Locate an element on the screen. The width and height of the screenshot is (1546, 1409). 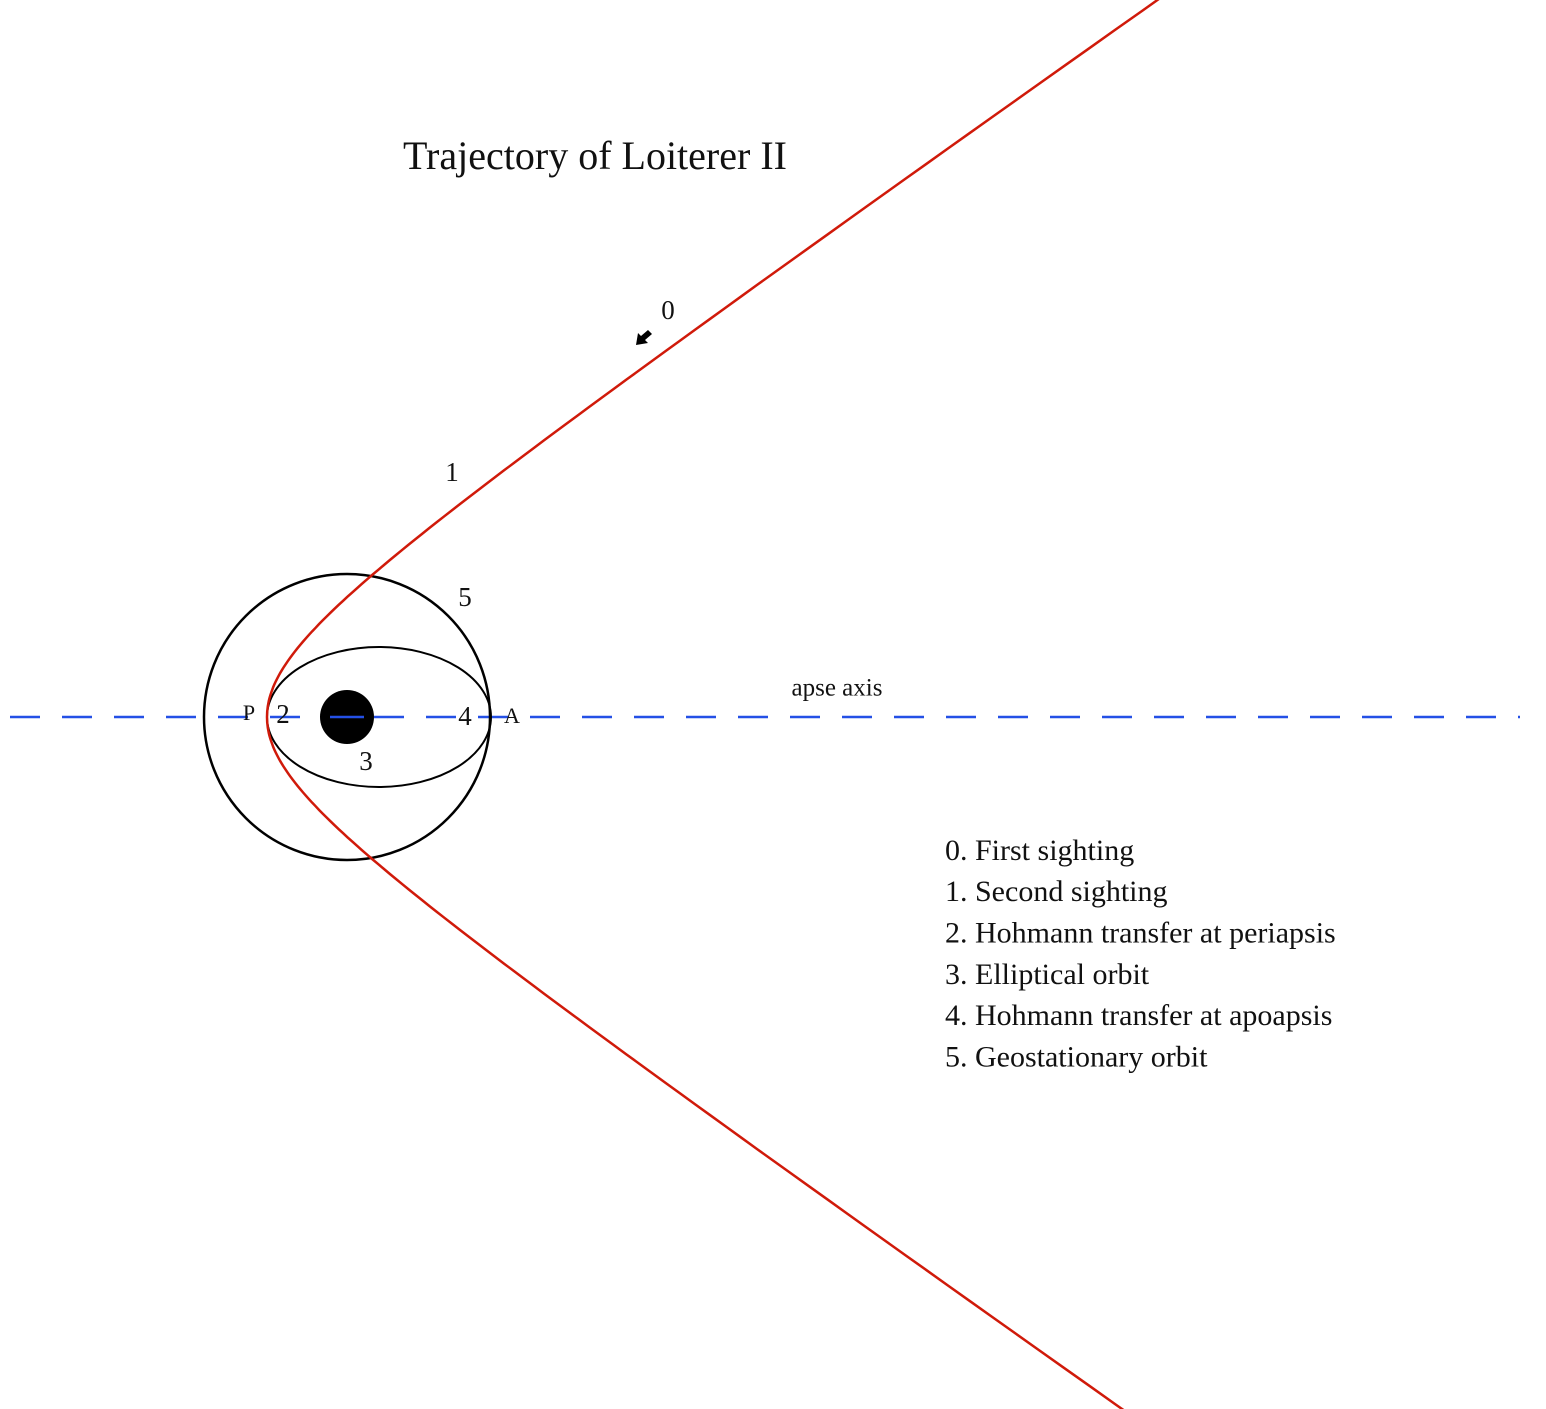
legend-item: 2. Hohmann transfer at periapsis is located at coordinates (1140, 932).